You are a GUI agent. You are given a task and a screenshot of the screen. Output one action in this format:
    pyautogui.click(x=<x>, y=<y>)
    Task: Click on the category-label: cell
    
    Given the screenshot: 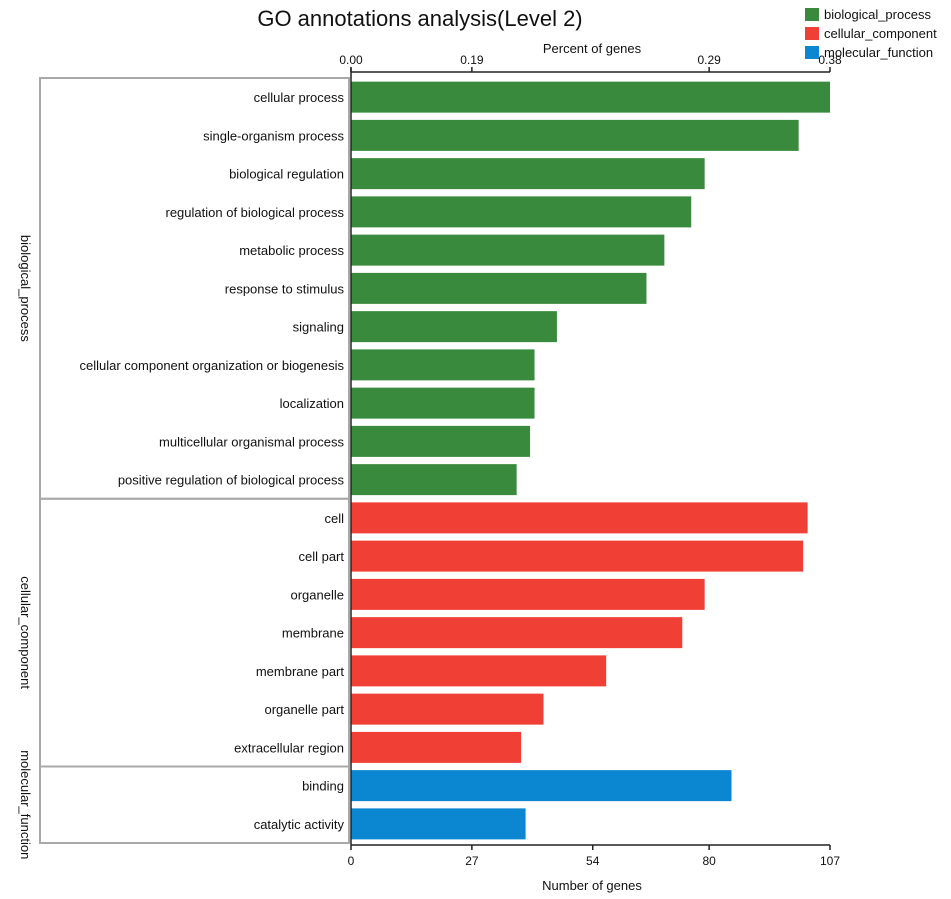 What is the action you would take?
    pyautogui.click(x=334, y=518)
    